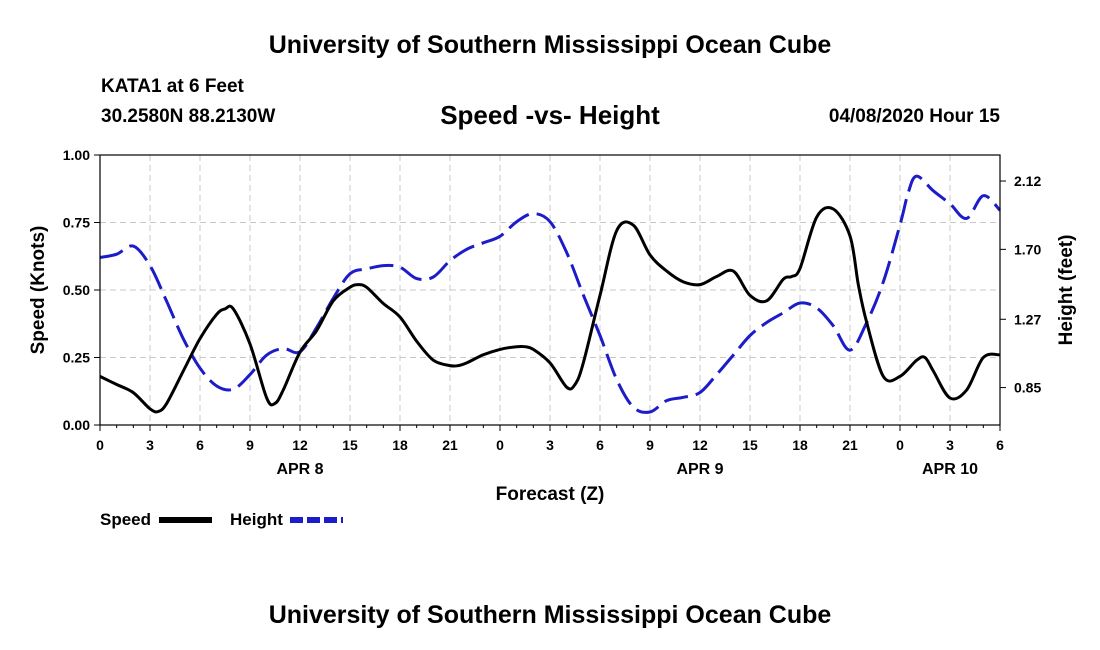  I want to click on legend-height-label: Height, so click(256, 519).